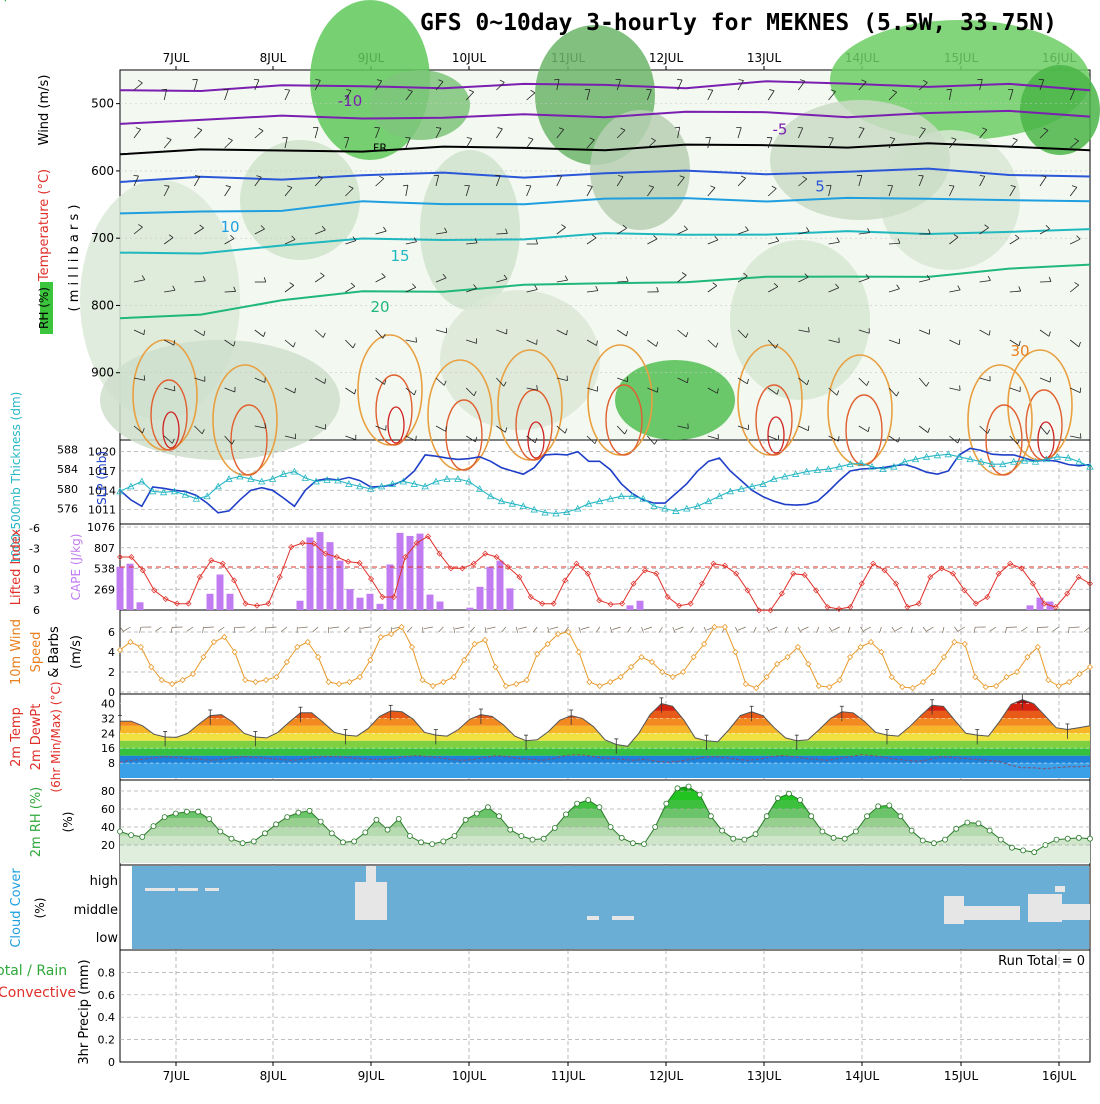 Image resolution: width=1100 pixels, height=1104 pixels. Describe the element at coordinates (764, 1076) in the screenshot. I see `date-label-bottom: 13JUL` at that location.